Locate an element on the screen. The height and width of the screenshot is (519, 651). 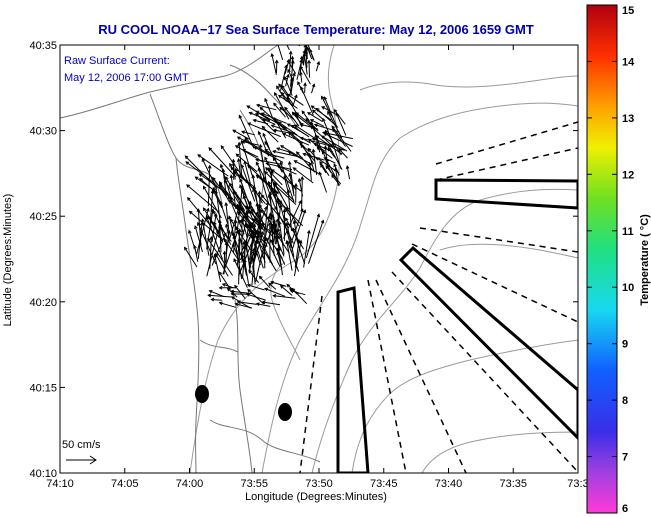
colorbar-tick-label: 14 is located at coordinates (628, 62).